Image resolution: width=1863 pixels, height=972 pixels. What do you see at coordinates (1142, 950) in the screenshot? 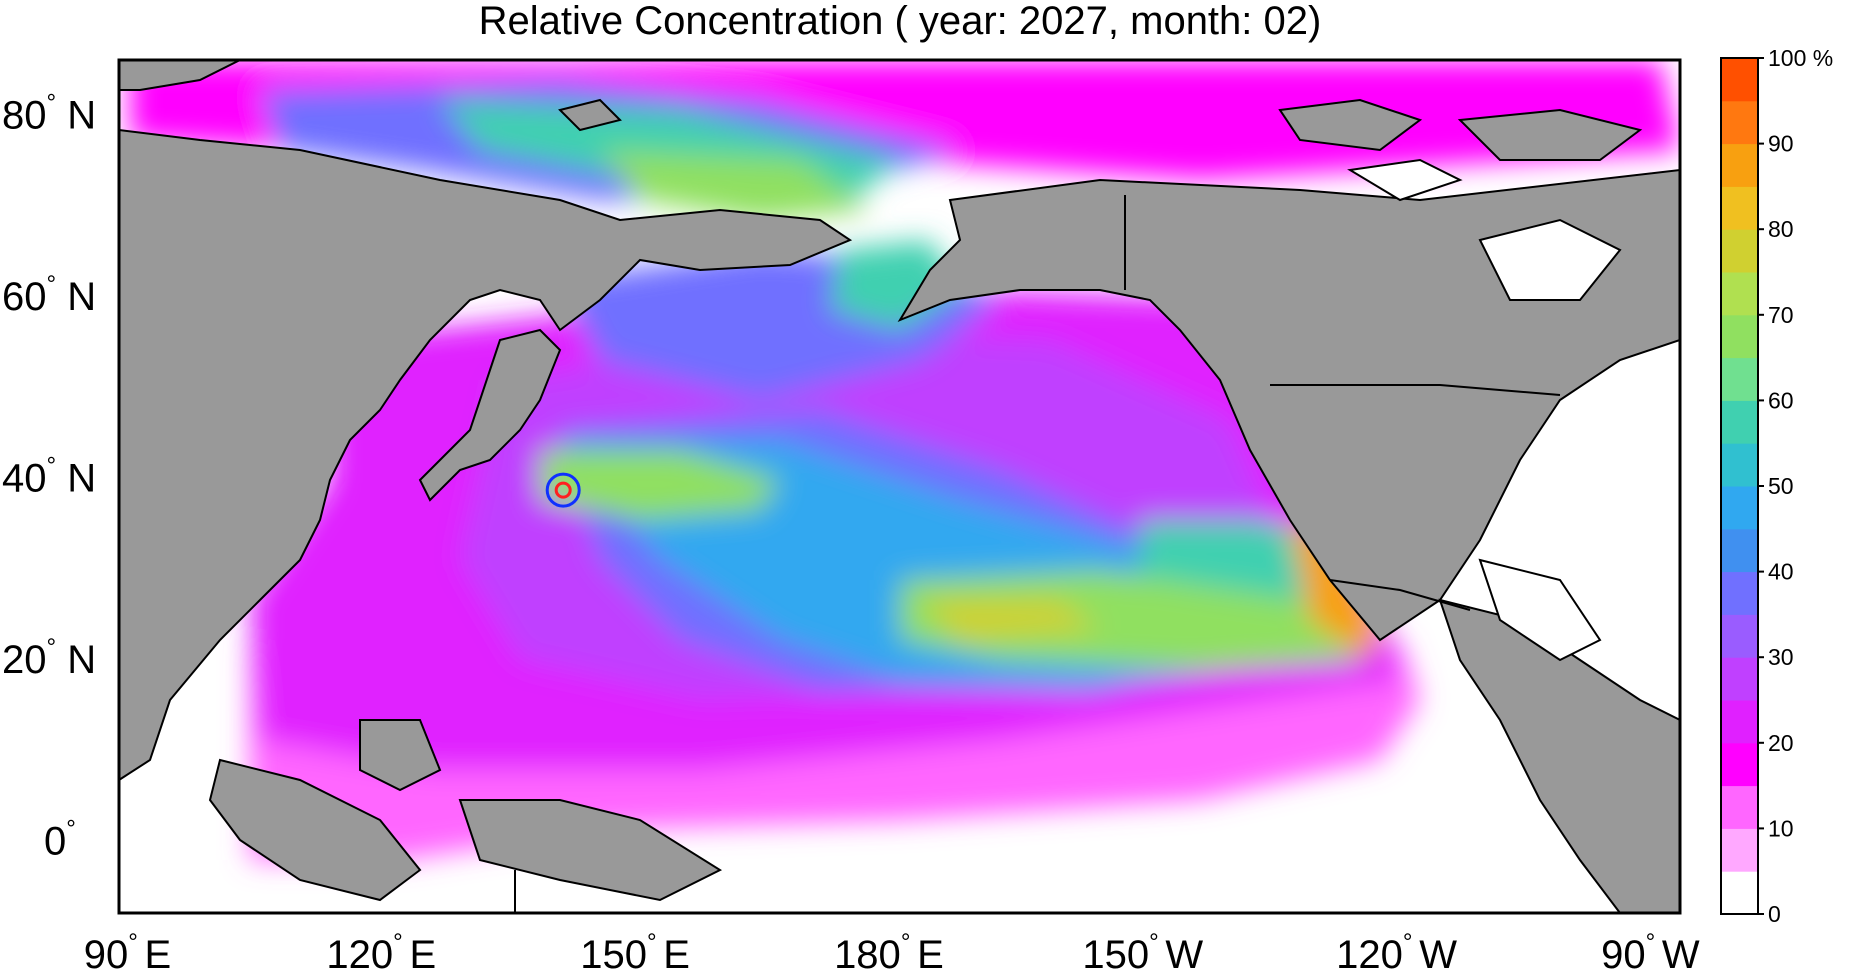
I see `lon-tick-label: 150° W` at bounding box center [1142, 950].